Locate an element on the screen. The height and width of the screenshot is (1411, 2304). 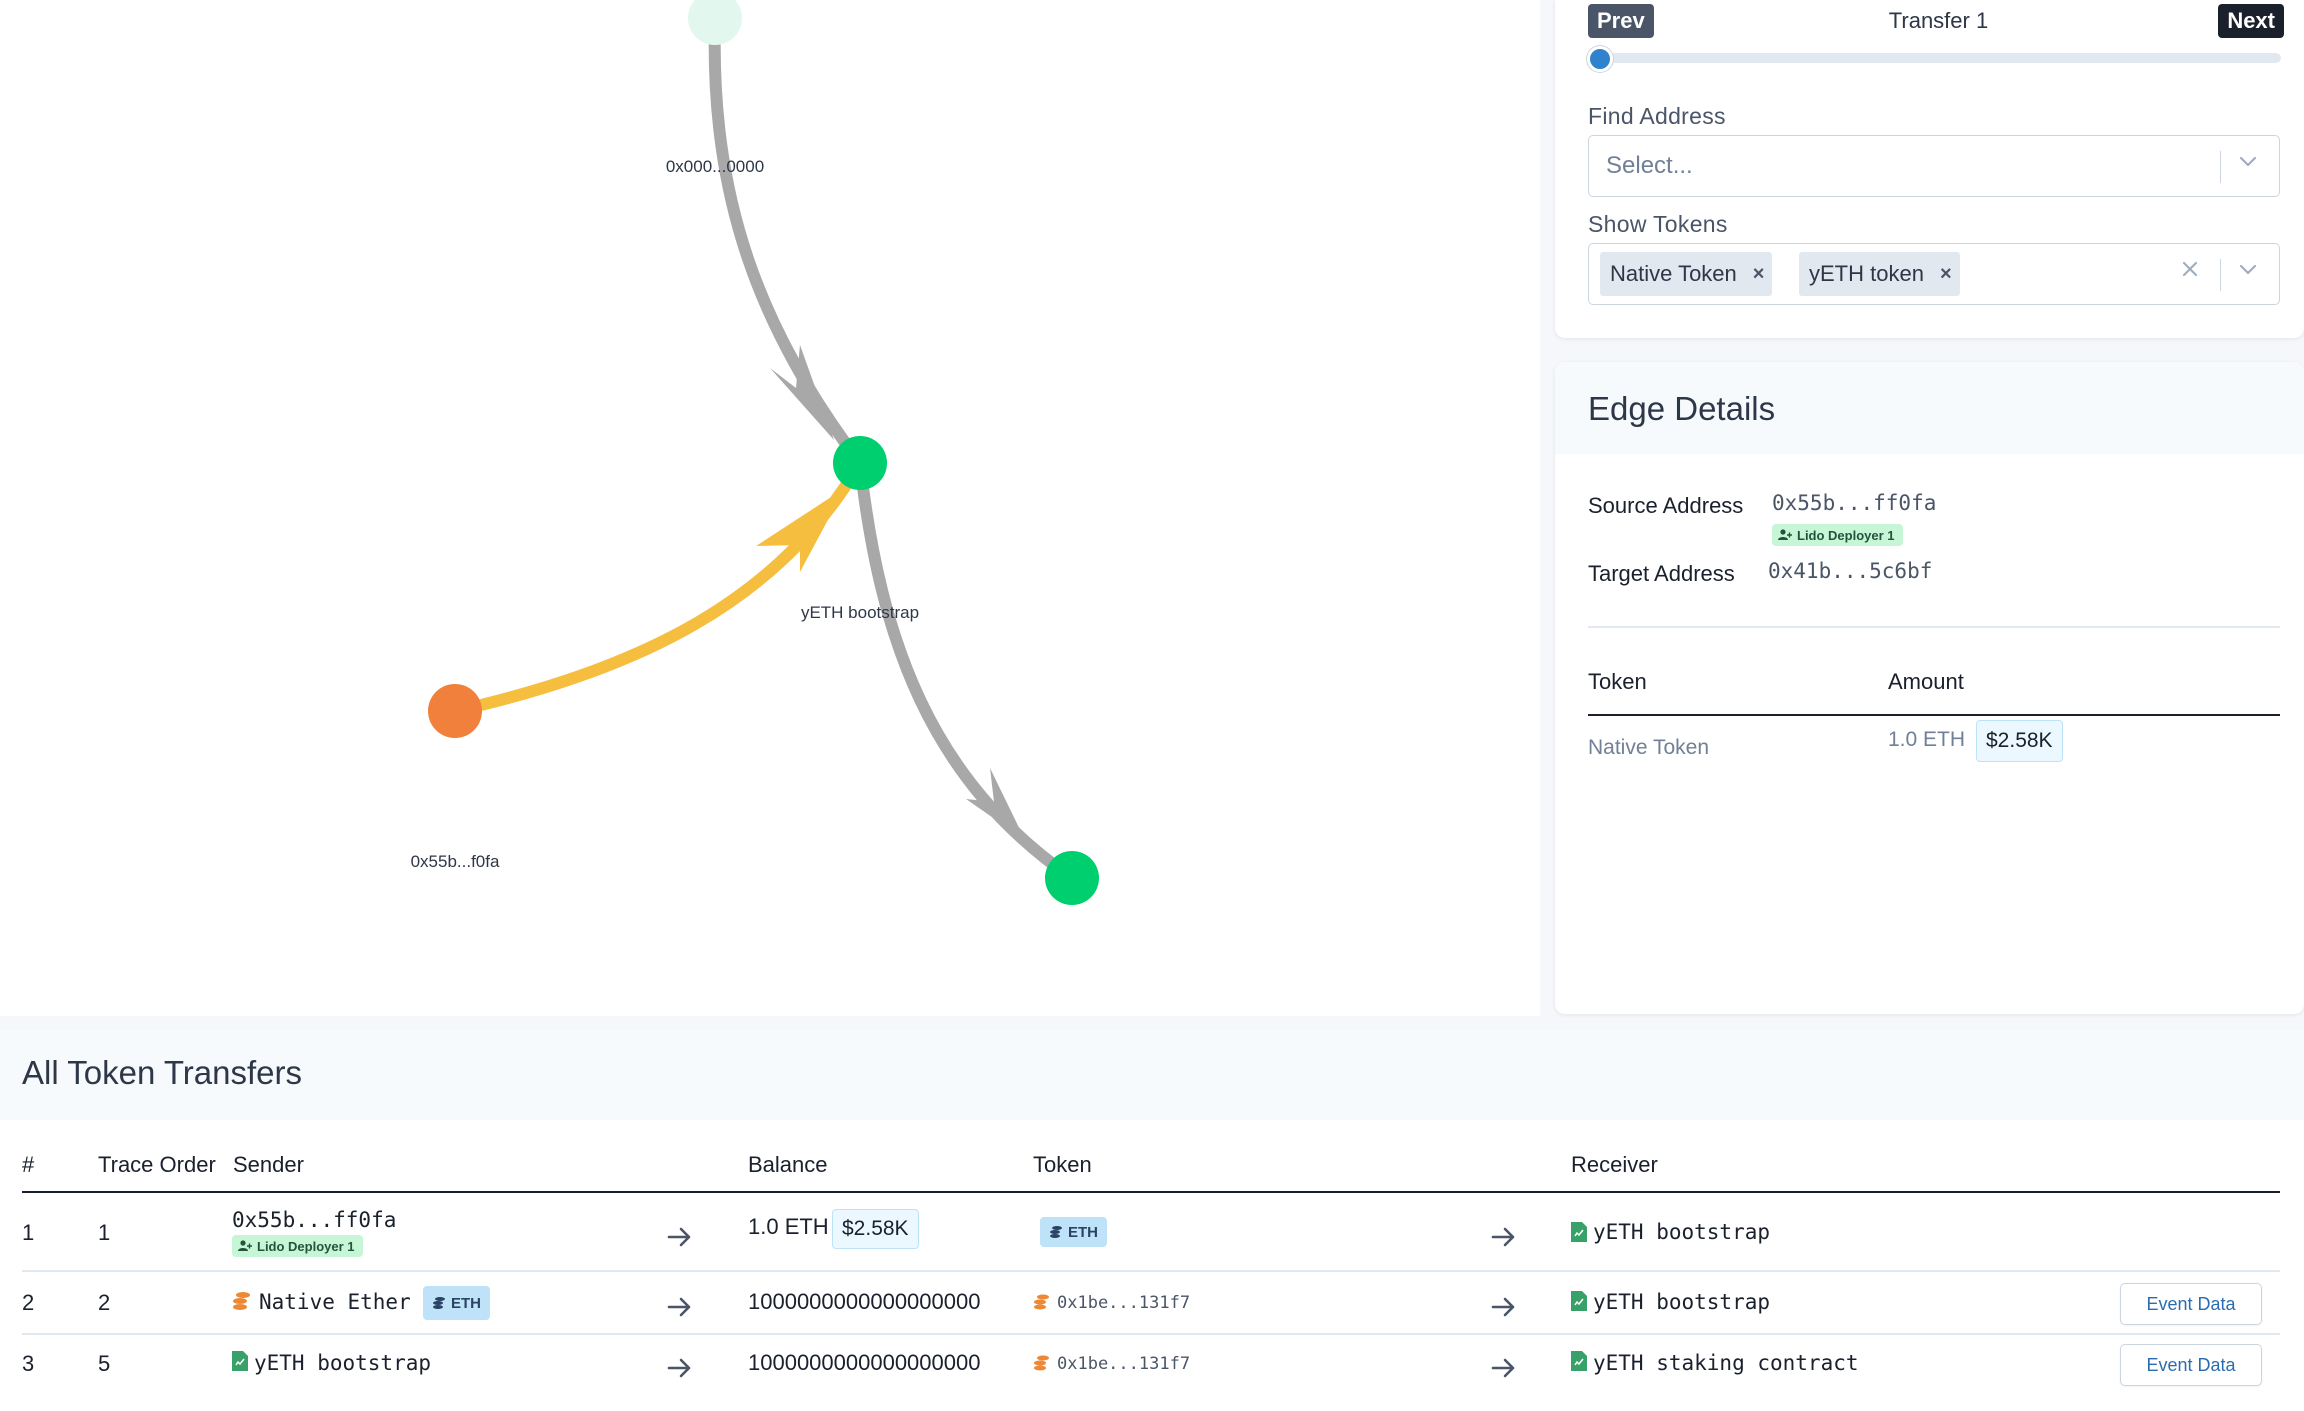
amount-column-header: Amount is located at coordinates (1926, 681).